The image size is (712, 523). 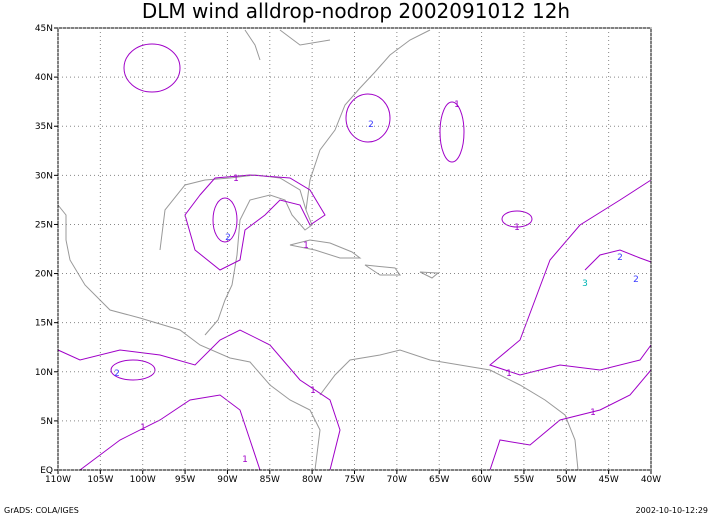 I want to click on y-tick-label: 5N, so click(x=47, y=422).